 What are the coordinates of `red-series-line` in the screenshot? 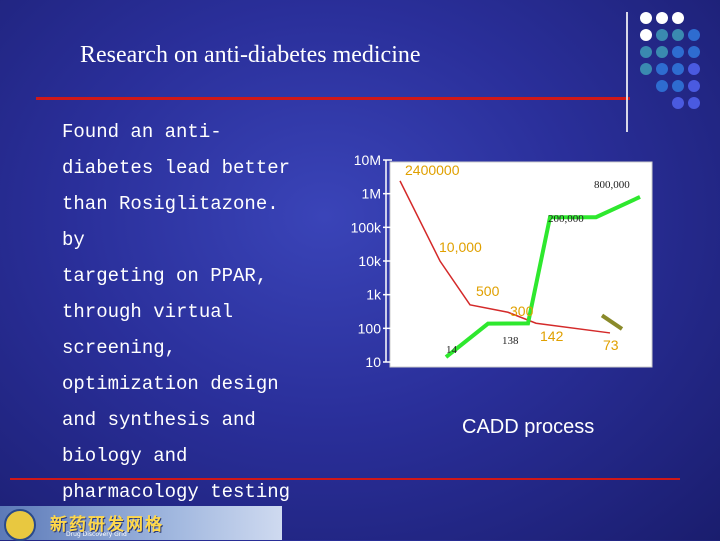 It's located at (505, 257).